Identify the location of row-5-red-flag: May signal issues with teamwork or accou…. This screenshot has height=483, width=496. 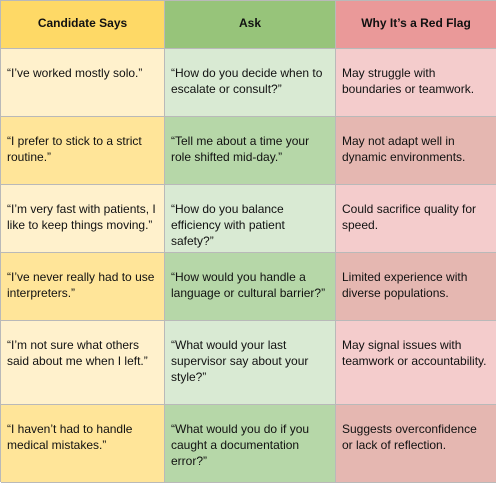
(416, 363).